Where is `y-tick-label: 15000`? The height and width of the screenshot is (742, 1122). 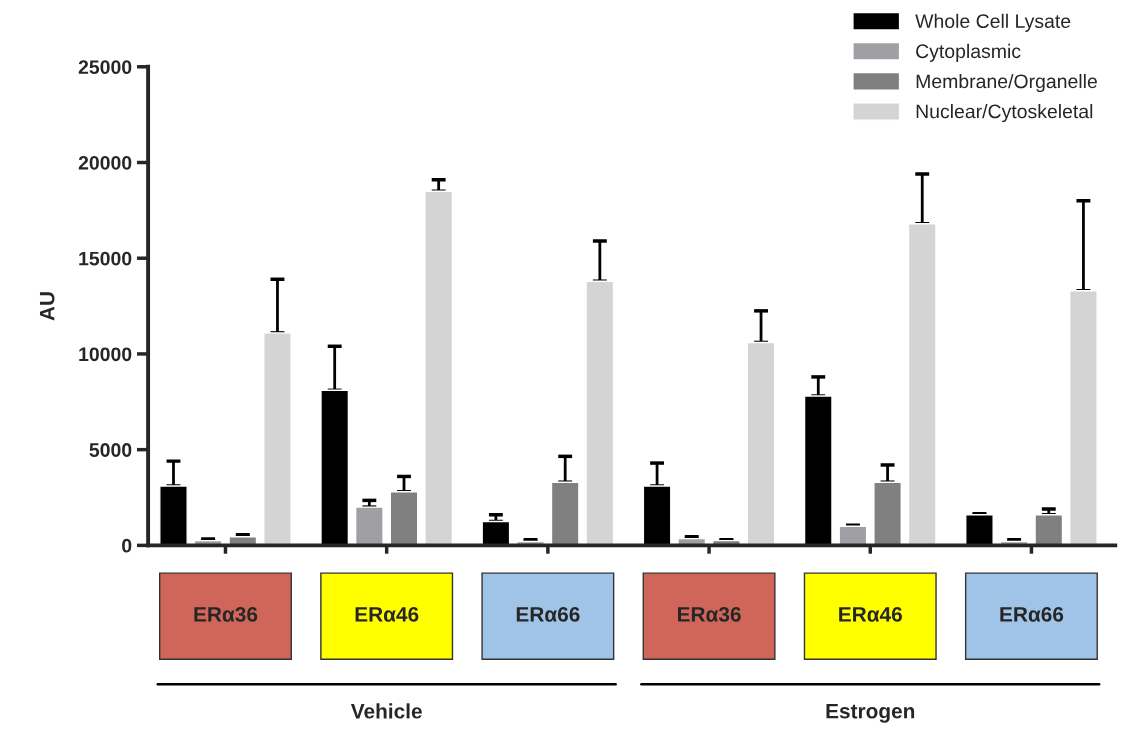 y-tick-label: 15000 is located at coordinates (105, 258).